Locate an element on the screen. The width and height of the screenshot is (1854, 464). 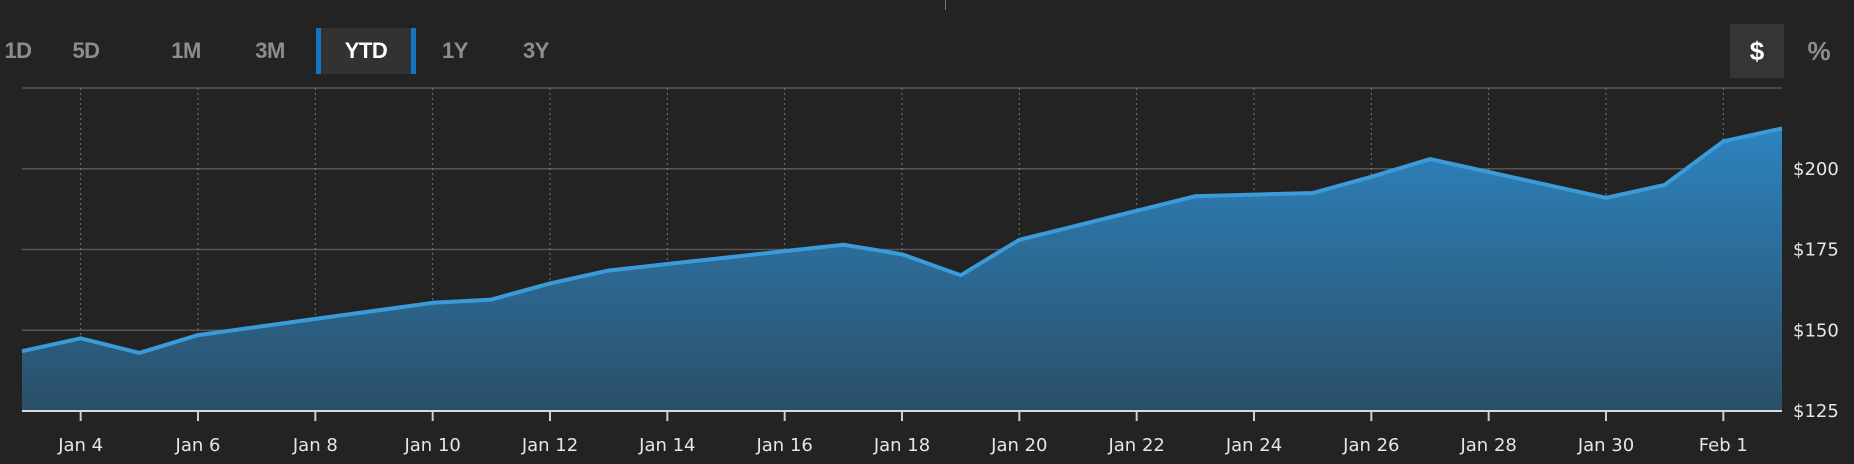
range-tab-1m: 1M is located at coordinates (186, 50).